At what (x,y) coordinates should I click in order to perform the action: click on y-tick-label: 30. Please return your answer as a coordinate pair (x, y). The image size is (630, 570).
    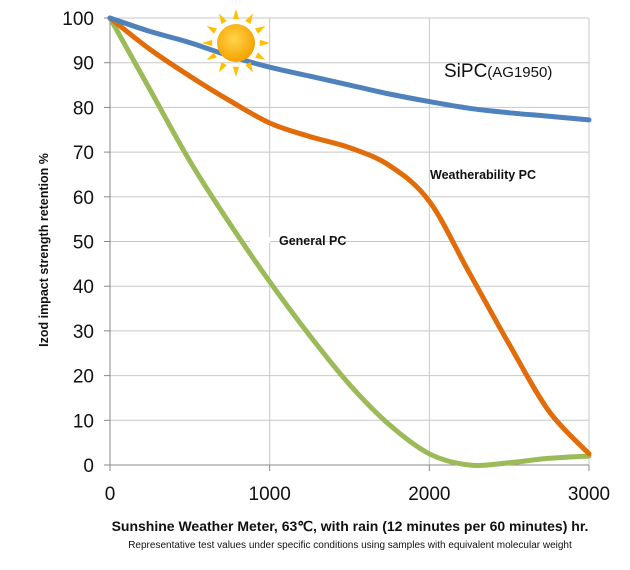
    Looking at the image, I should click on (83, 332).